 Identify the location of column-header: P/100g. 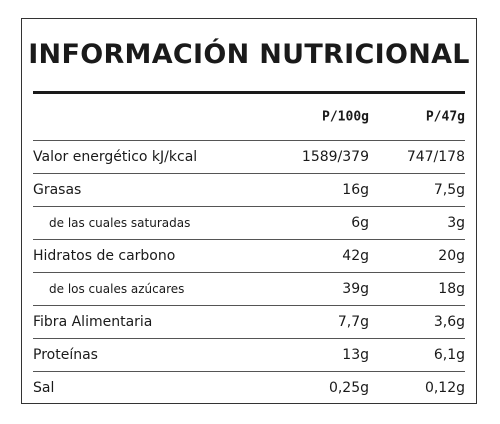
(345, 117).